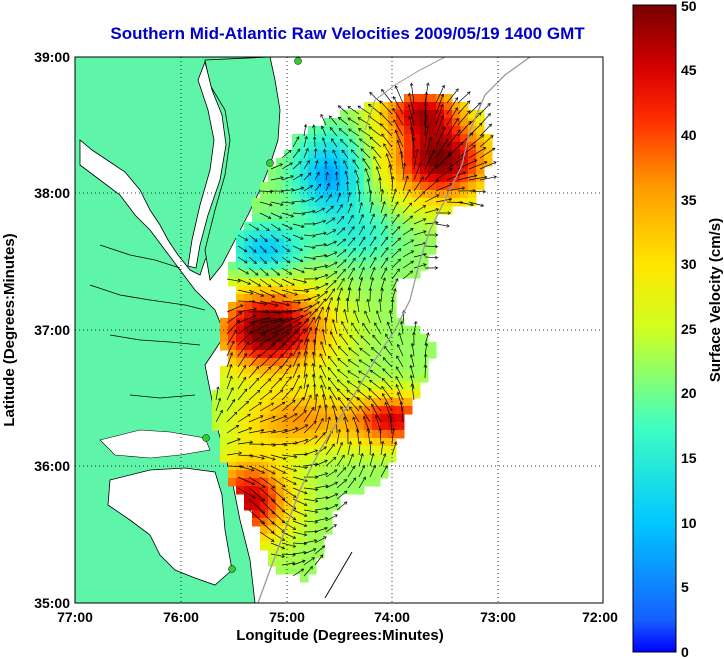 The width and height of the screenshot is (724, 659). Describe the element at coordinates (207, 164) in the screenshot. I see `chesapeake-bay` at that location.